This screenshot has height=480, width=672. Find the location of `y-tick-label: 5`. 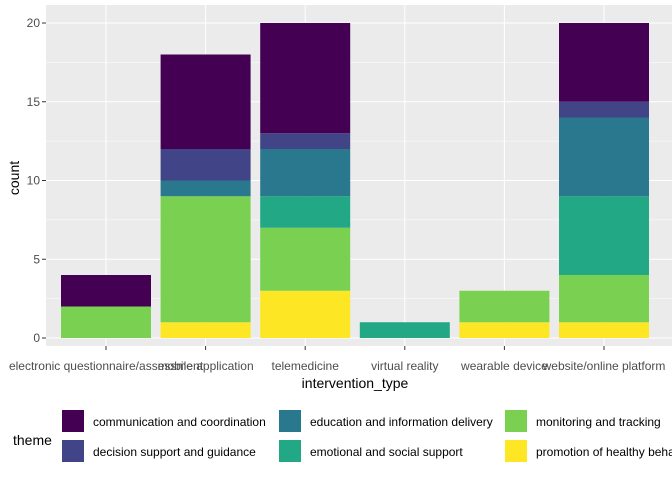

y-tick-label: 5 is located at coordinates (36, 259).